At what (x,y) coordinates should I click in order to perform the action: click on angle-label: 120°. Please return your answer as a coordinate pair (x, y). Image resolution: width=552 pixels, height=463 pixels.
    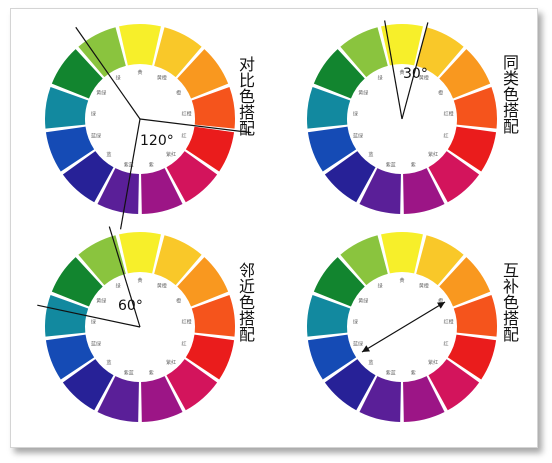
    Looking at the image, I should click on (157, 141).